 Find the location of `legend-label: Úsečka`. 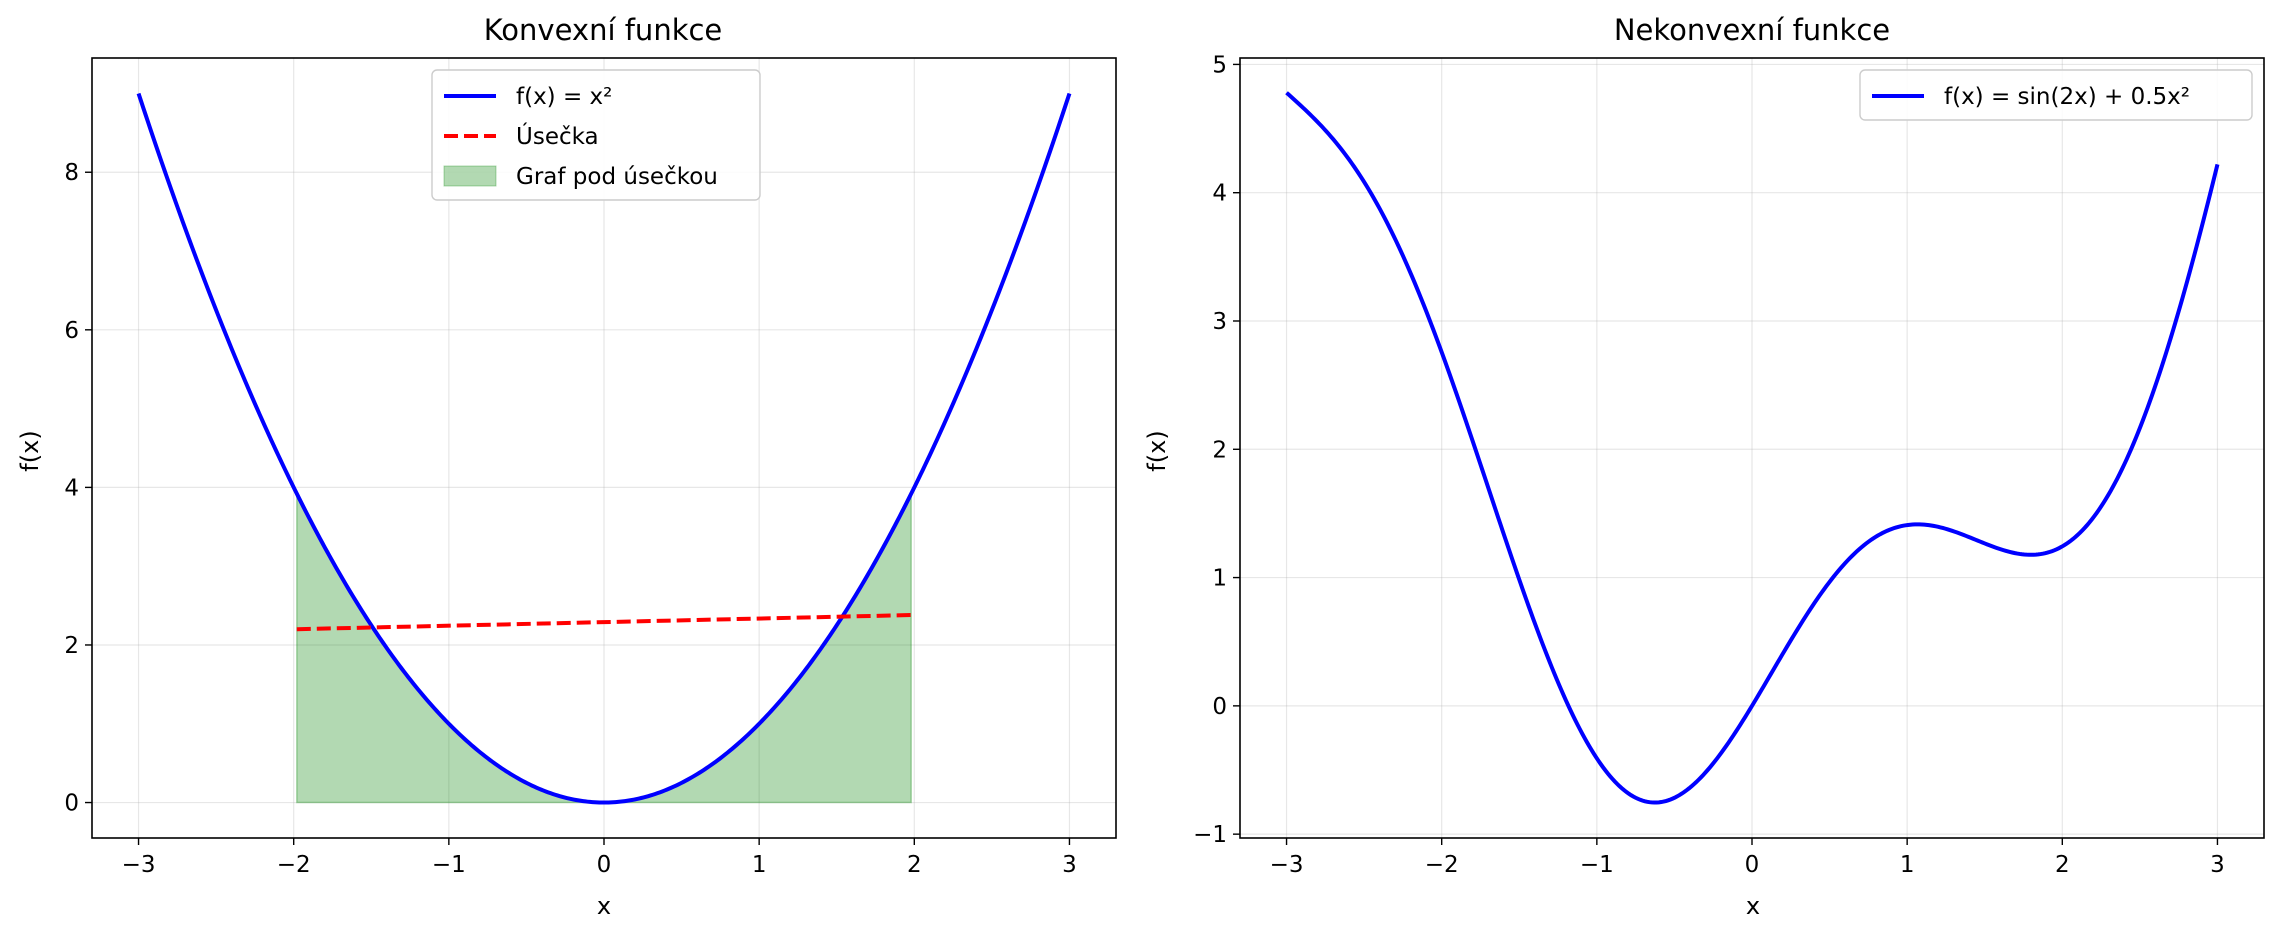

legend-label: Úsečka is located at coordinates (557, 136).